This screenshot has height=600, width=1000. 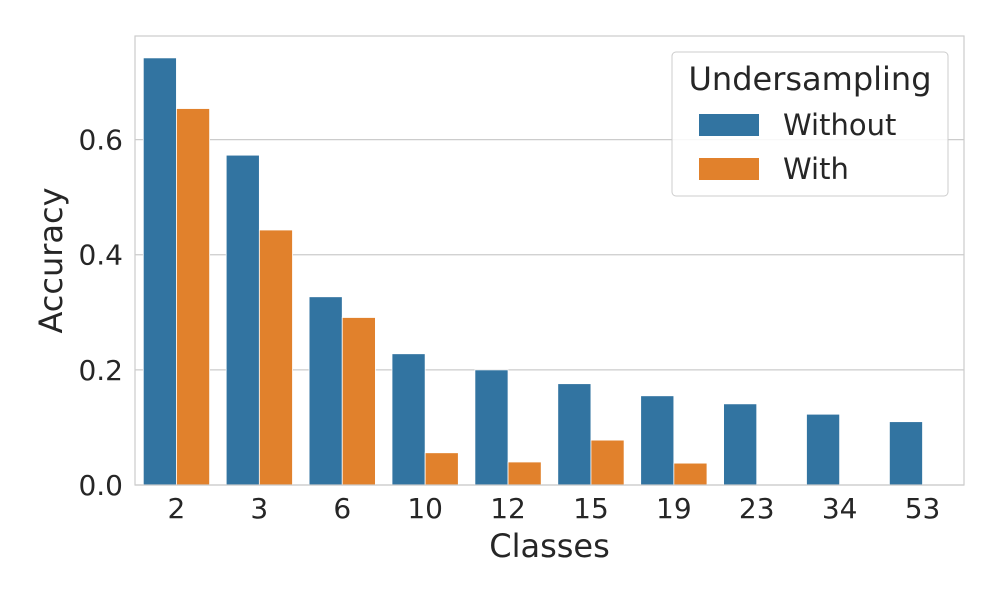 What do you see at coordinates (674, 508) in the screenshot?
I see `x-tick-label: 19` at bounding box center [674, 508].